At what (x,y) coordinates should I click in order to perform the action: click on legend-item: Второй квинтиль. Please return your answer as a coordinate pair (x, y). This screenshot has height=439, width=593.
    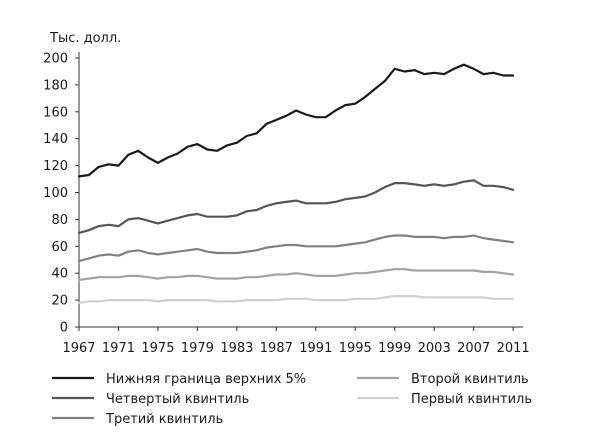
    Looking at the image, I should click on (443, 379).